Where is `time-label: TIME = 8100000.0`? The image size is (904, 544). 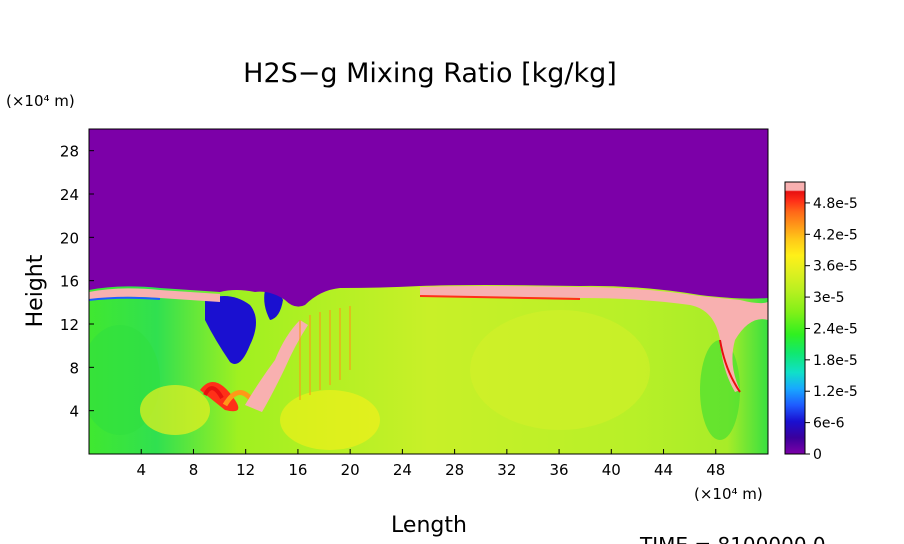
time-label: TIME = 8100000.0 is located at coordinates (732, 538).